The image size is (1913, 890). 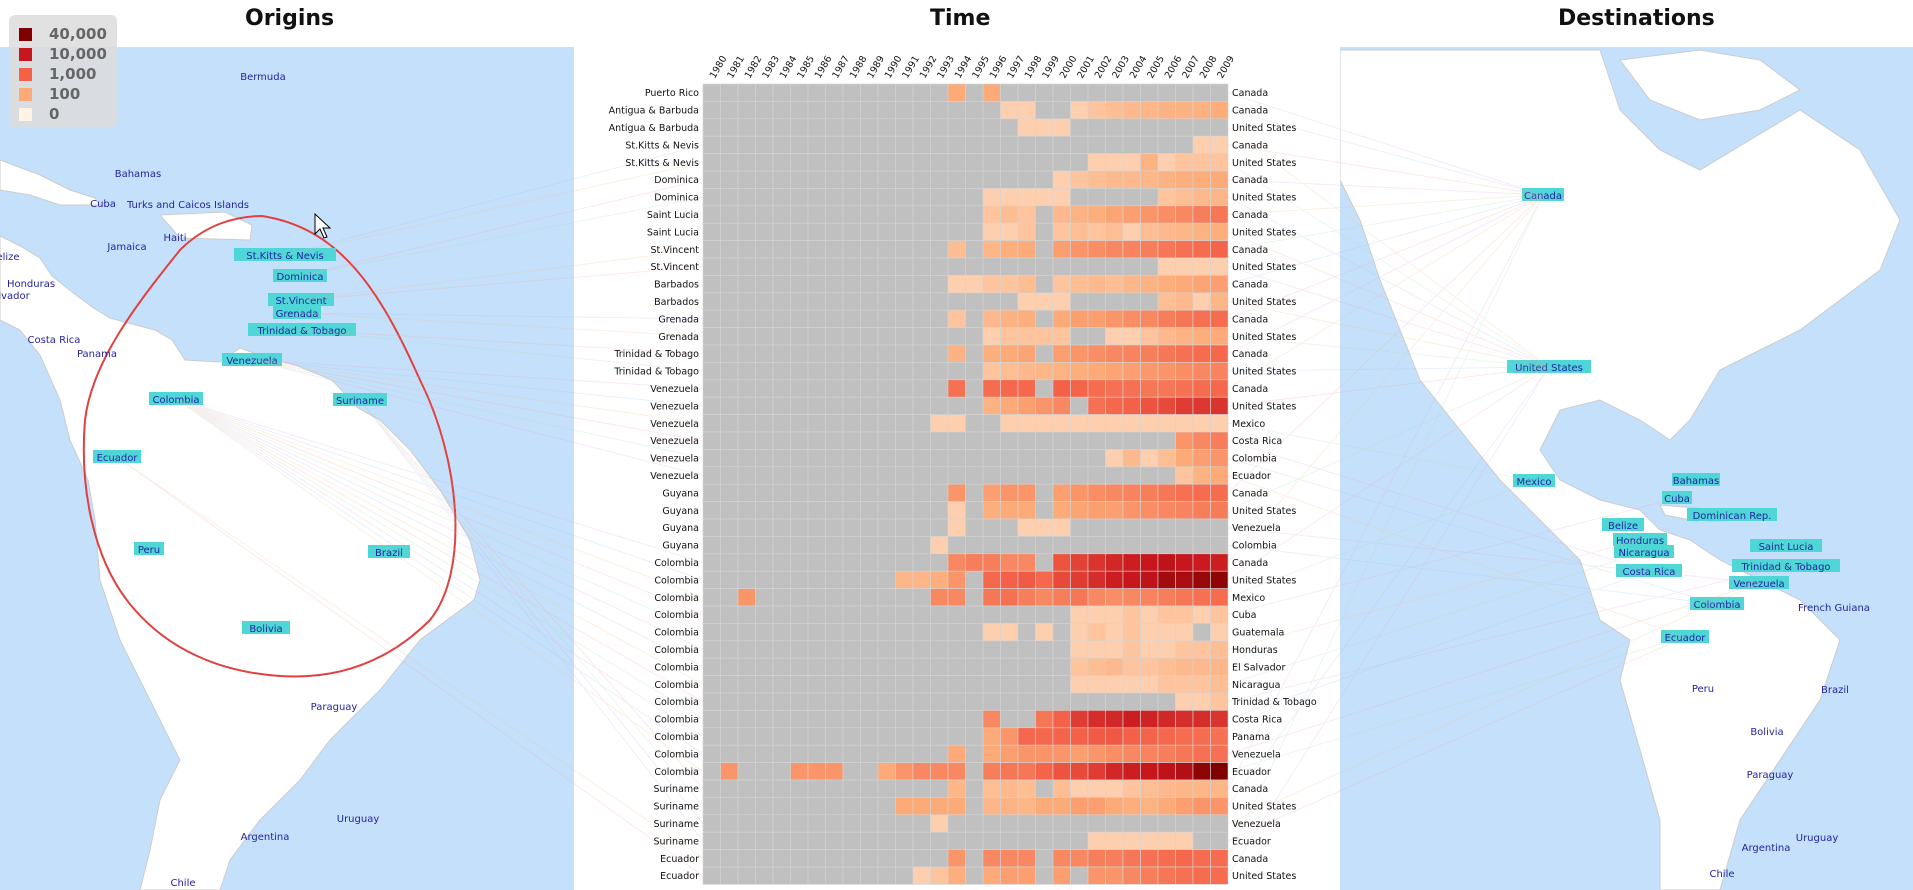 I want to click on destination-row-label: Canada, so click(x=1250, y=215).